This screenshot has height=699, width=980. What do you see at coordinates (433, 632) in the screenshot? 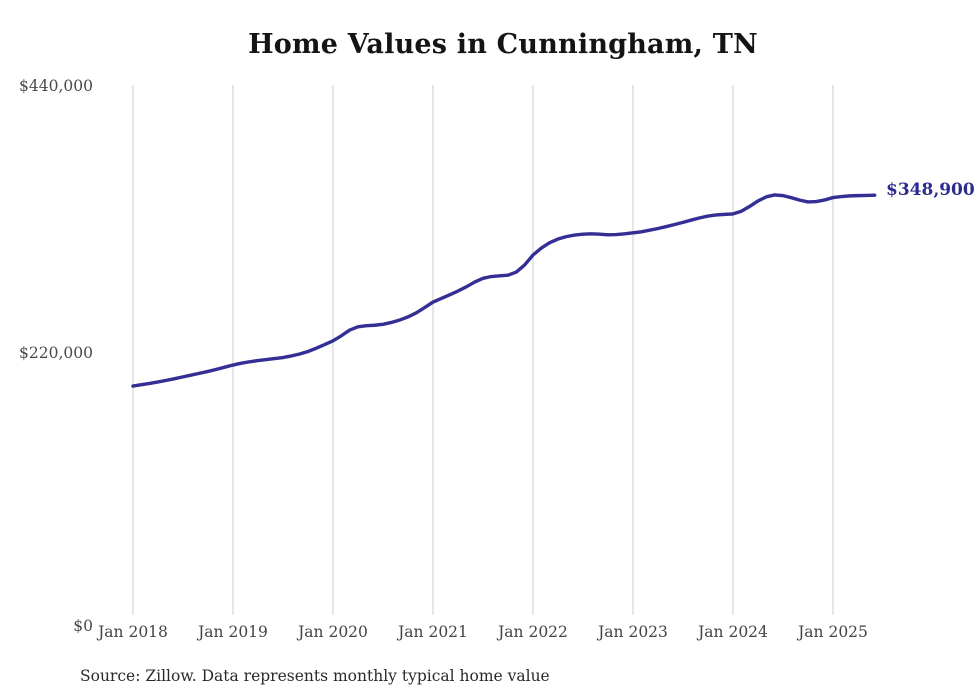
I see `x-axis-label-2021: Jan 2021` at bounding box center [433, 632].